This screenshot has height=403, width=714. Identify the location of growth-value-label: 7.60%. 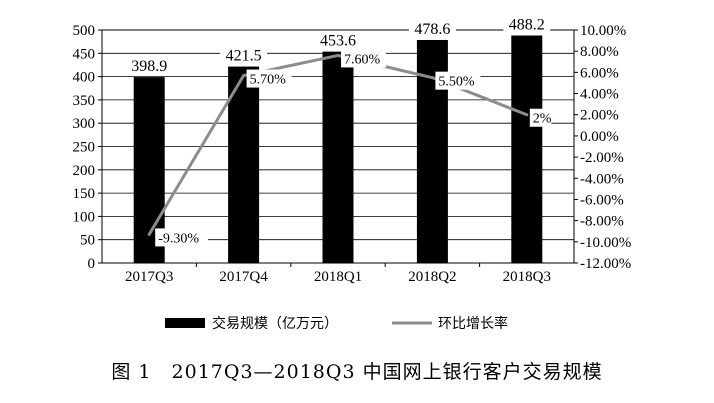
(362, 59).